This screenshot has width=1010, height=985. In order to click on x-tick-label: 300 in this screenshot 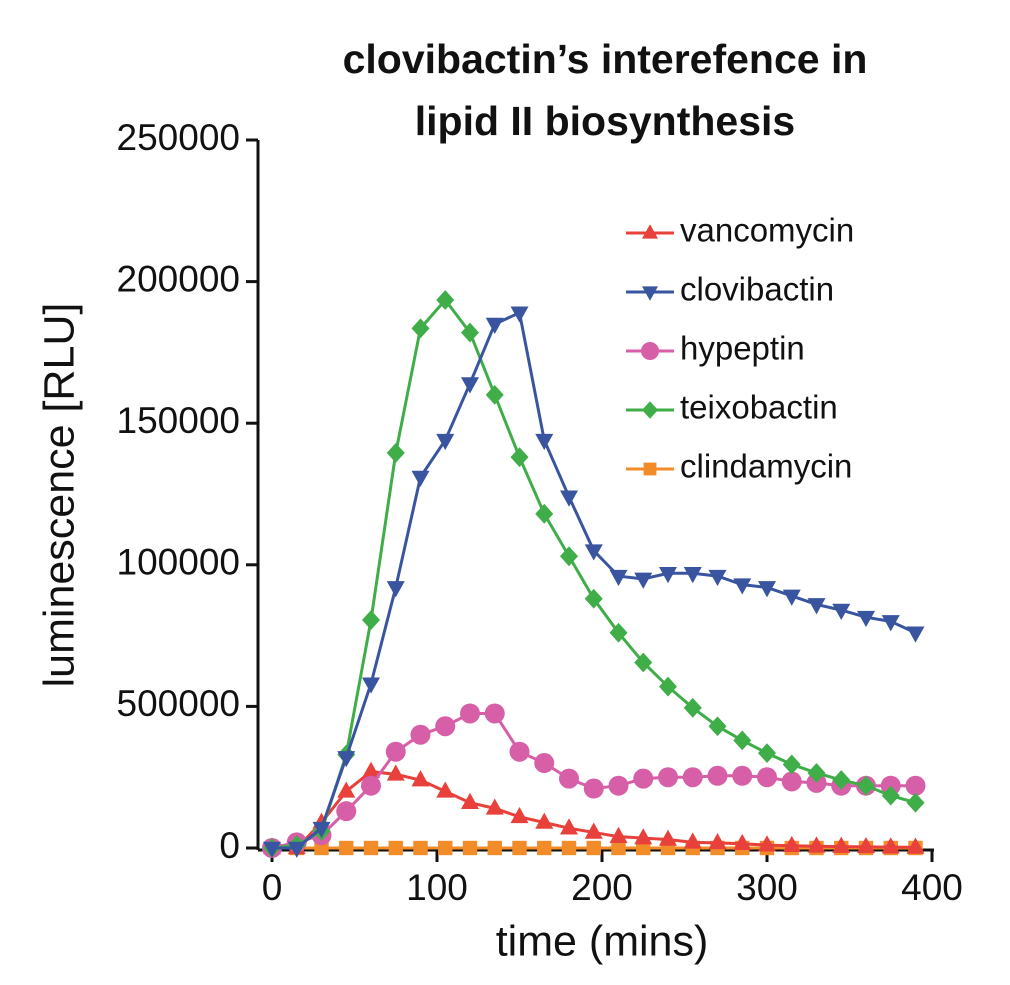, I will do `click(767, 887)`.